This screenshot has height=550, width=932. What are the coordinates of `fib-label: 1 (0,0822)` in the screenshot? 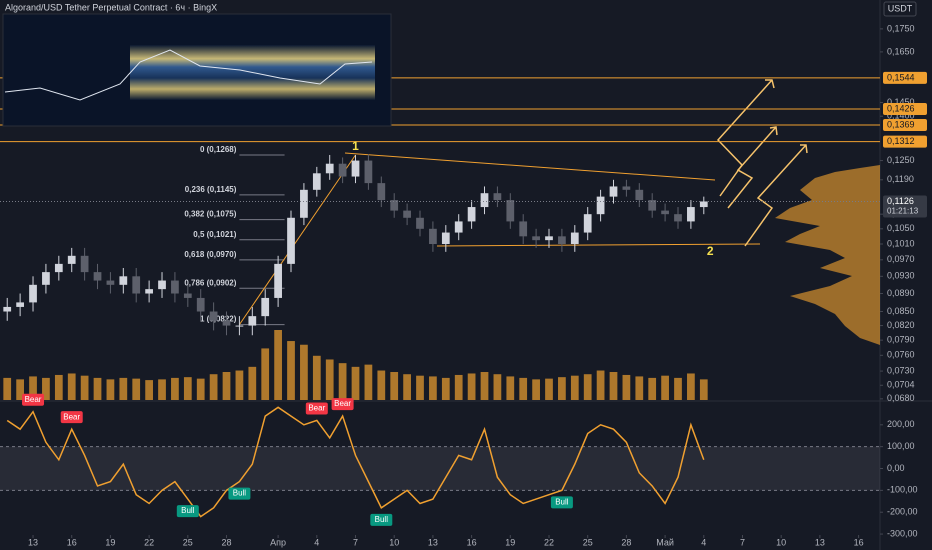 It's located at (218, 319).